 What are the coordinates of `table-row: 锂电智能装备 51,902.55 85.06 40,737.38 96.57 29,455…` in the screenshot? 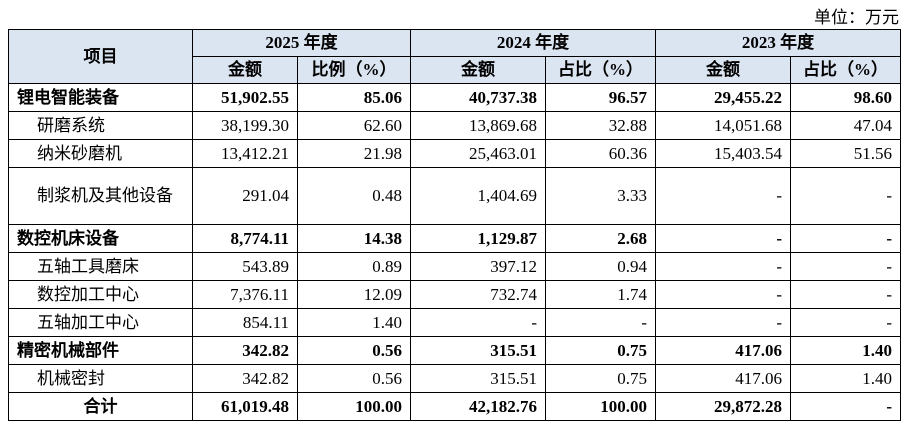 It's located at (454, 97).